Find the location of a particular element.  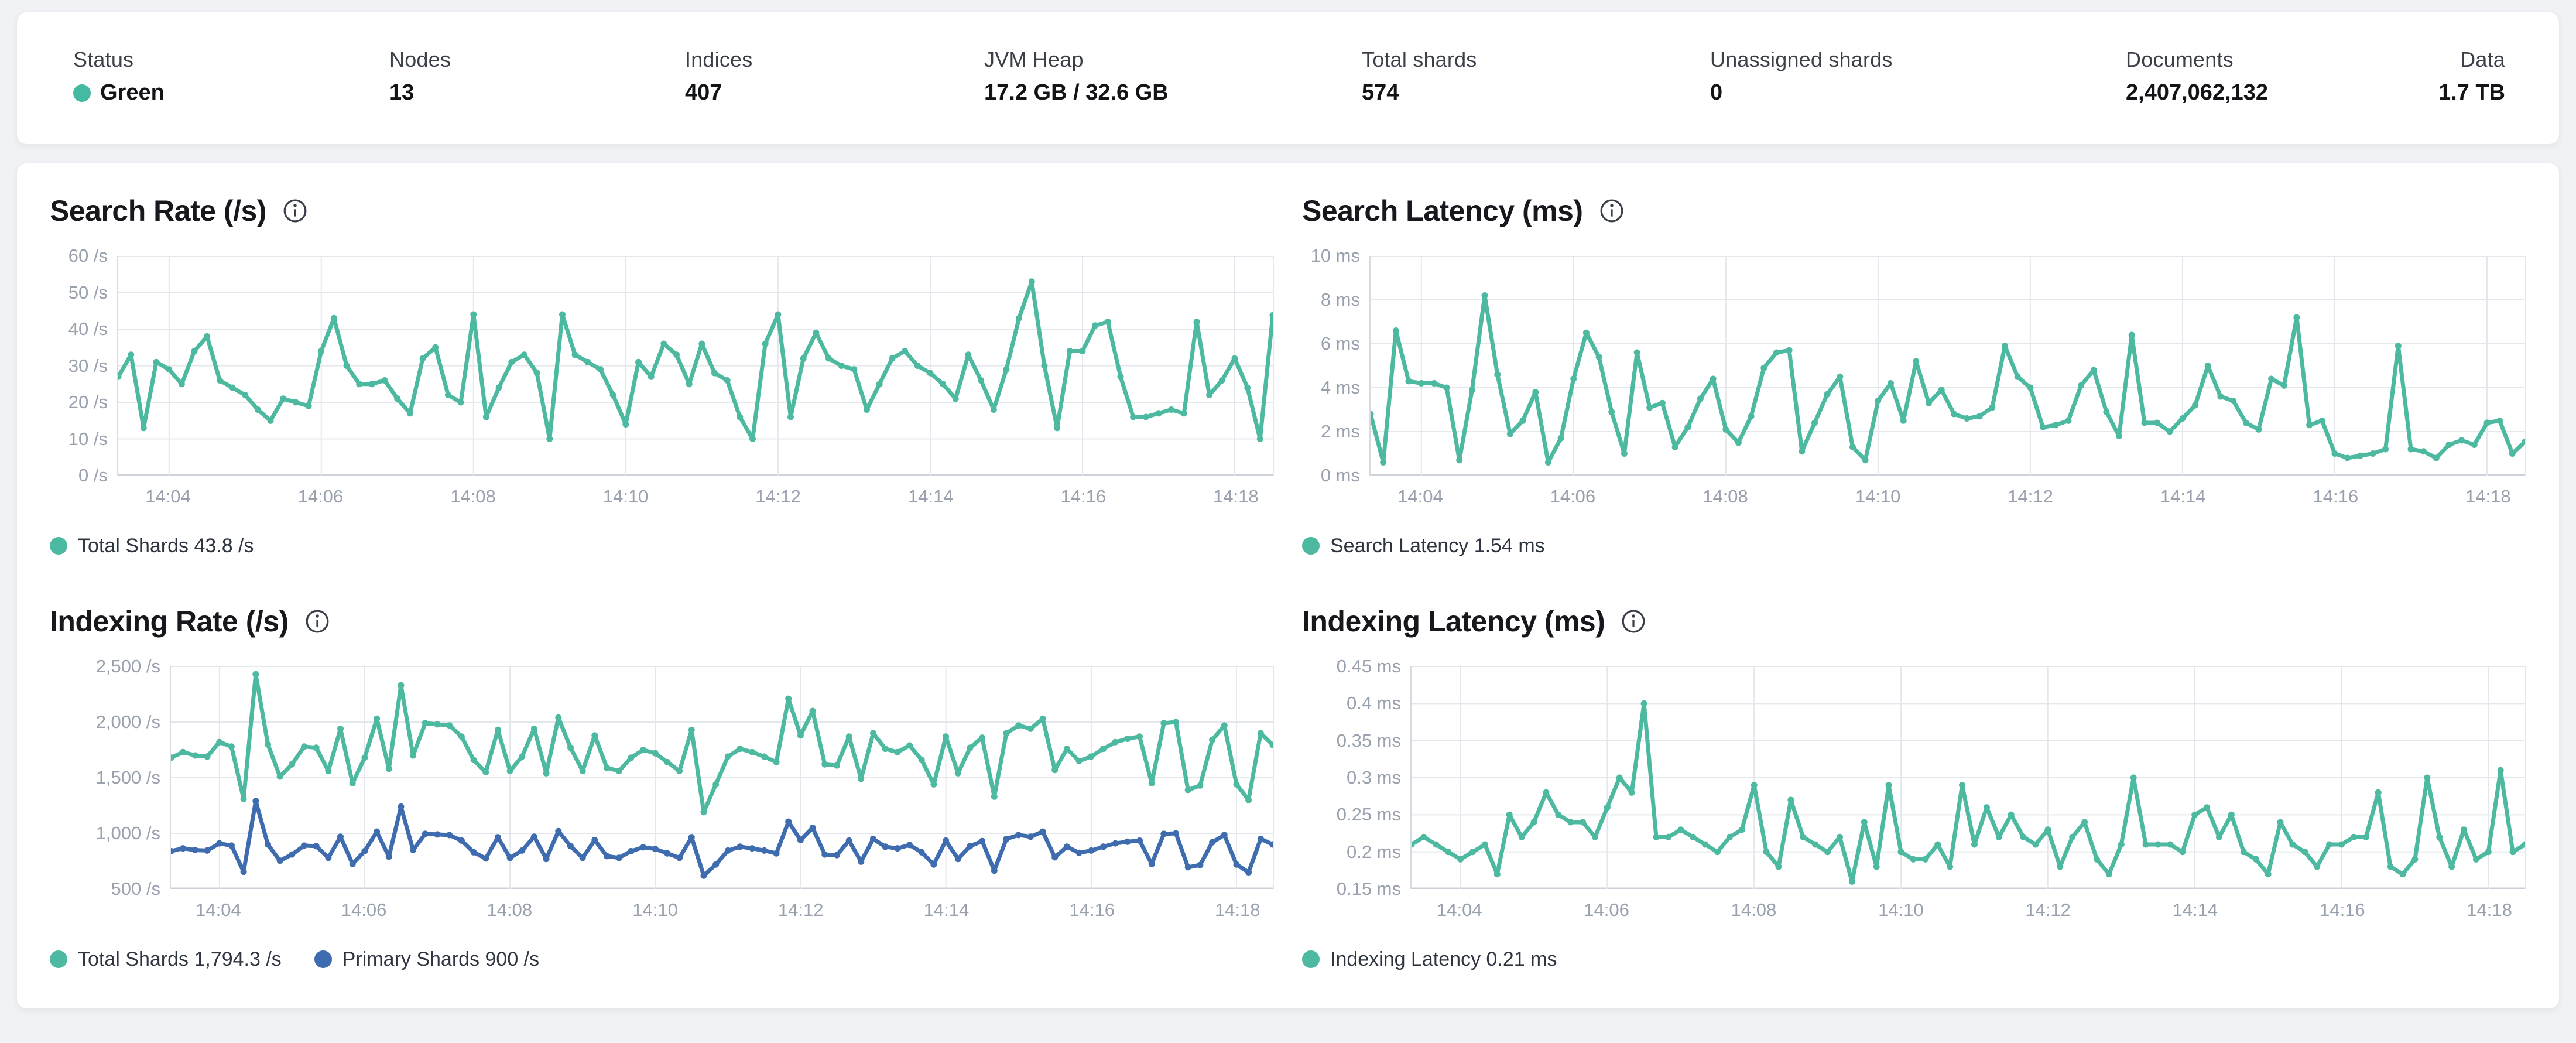

stat-documents: Documents 2,407,062,132 is located at coordinates (2197, 76).